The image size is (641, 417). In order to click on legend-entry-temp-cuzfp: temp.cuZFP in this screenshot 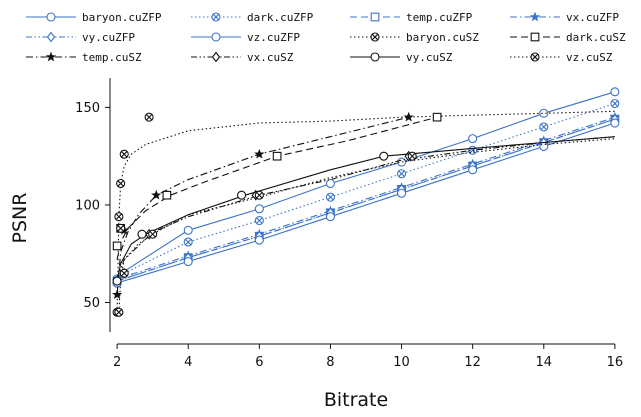, I will do `click(411, 17)`.